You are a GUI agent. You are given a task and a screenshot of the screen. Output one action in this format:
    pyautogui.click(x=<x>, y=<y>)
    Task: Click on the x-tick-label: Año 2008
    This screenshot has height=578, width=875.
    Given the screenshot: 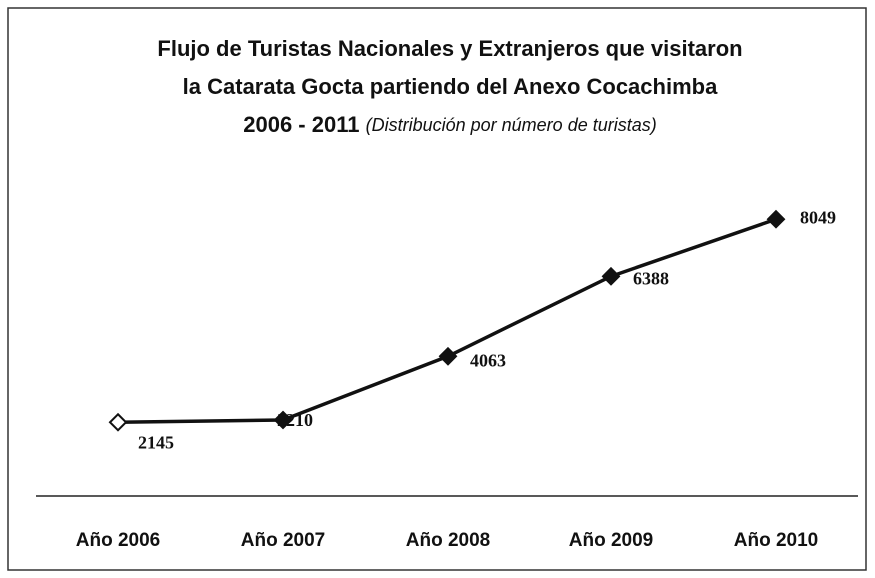 What is the action you would take?
    pyautogui.click(x=448, y=540)
    